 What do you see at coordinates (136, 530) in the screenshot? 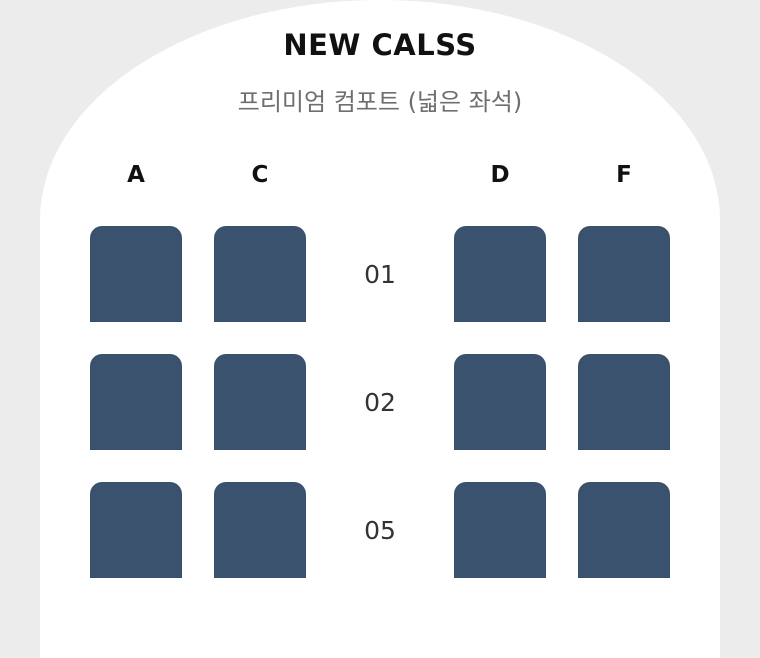
I see `seat-05a` at bounding box center [136, 530].